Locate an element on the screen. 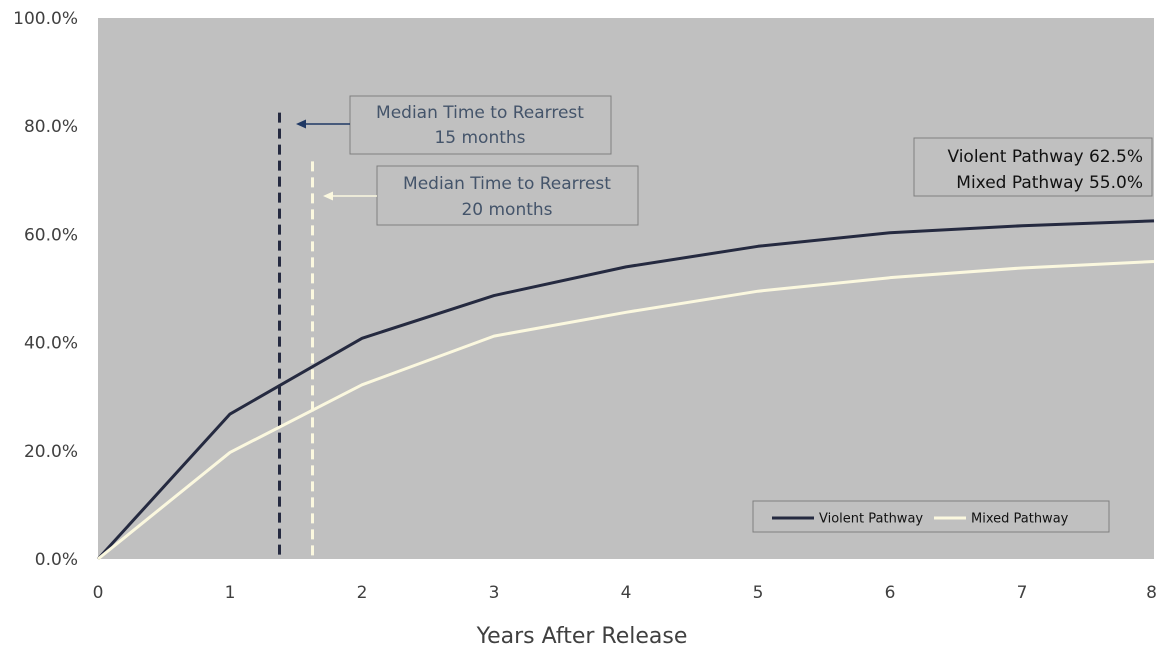 Image resolution: width=1159 pixels, height=650 pixels. x-tick-label: 8 is located at coordinates (1151, 593).